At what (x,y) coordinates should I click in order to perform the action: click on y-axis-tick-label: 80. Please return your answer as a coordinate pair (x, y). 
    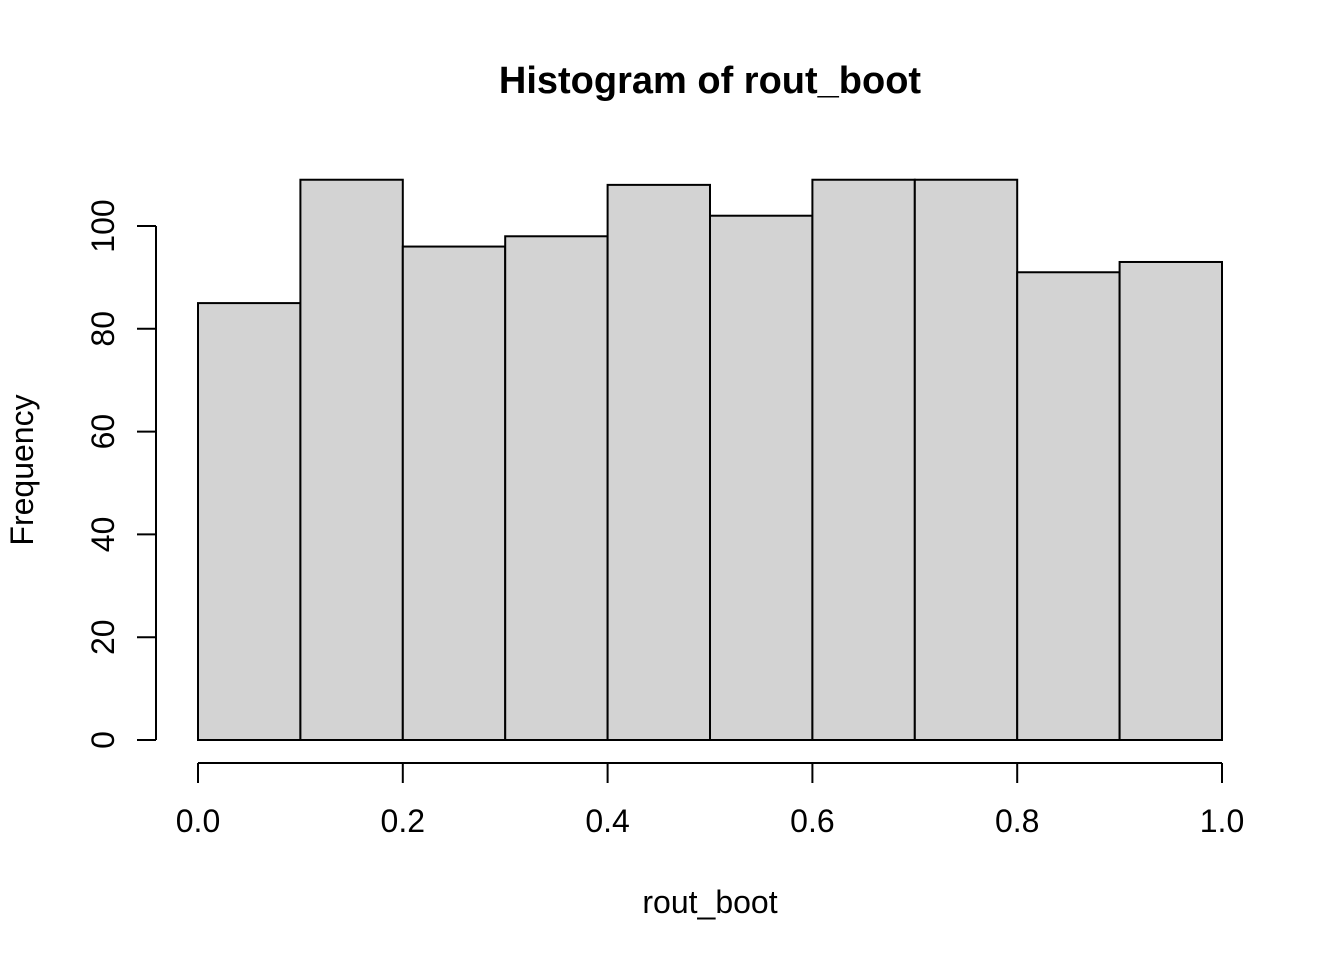
    Looking at the image, I should click on (103, 329).